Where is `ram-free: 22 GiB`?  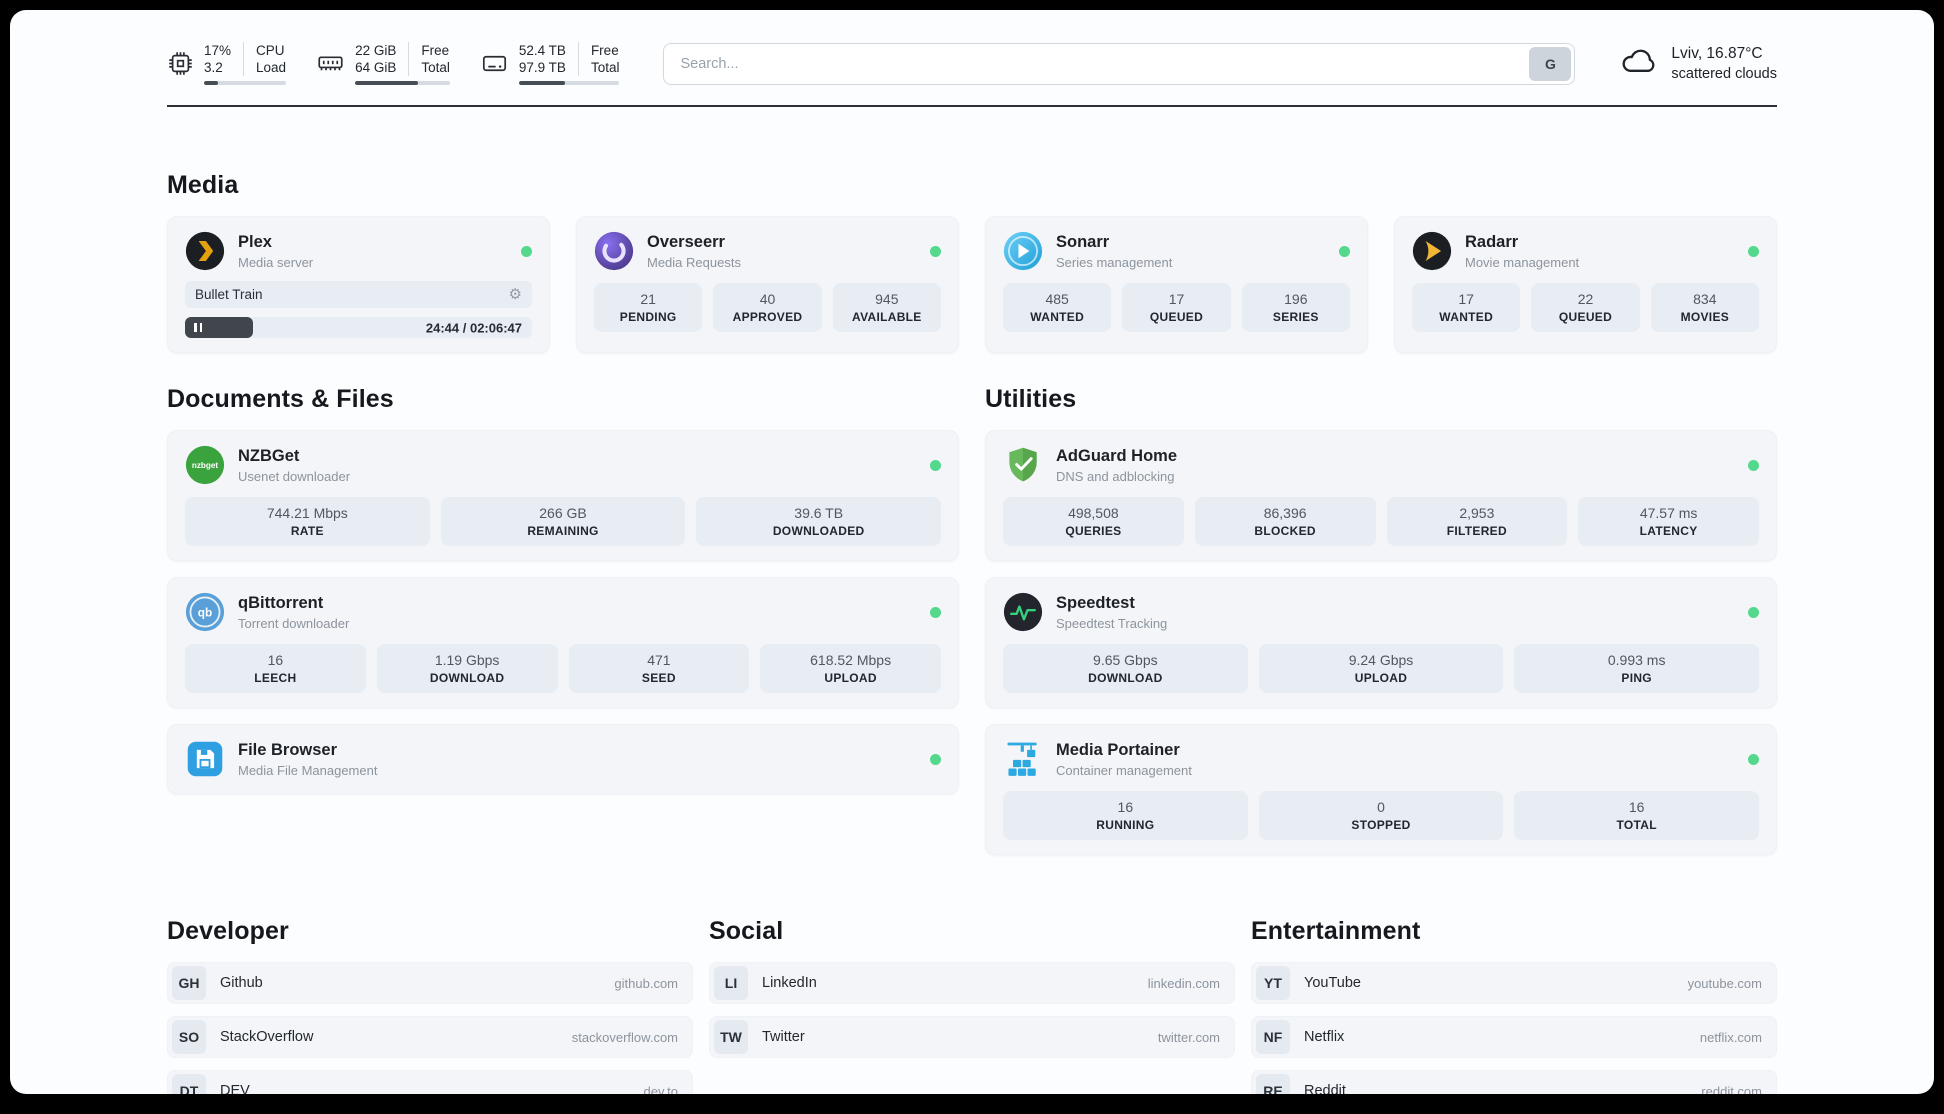
ram-free: 22 GiB is located at coordinates (376, 50).